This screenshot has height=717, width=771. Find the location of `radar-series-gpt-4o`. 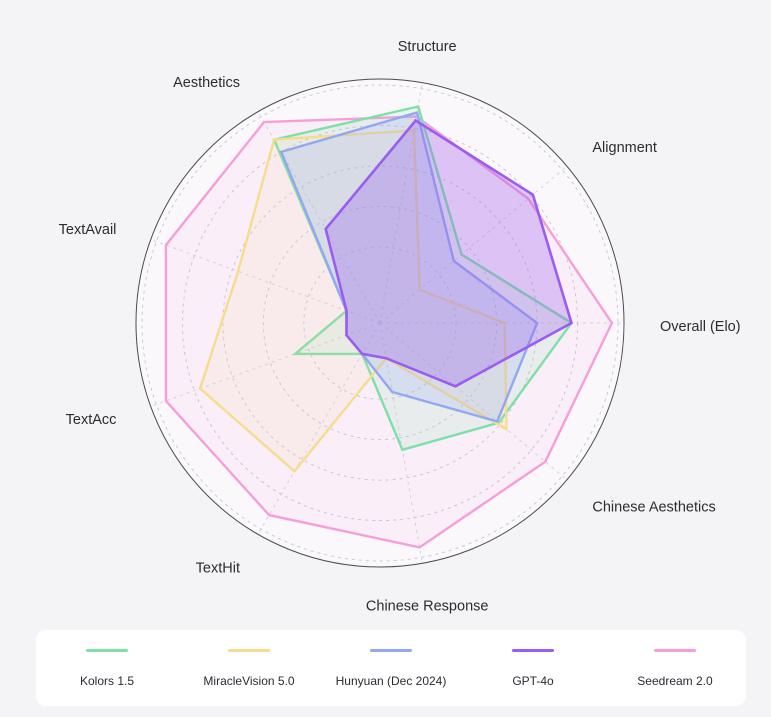

radar-series-gpt-4o is located at coordinates (449, 253).